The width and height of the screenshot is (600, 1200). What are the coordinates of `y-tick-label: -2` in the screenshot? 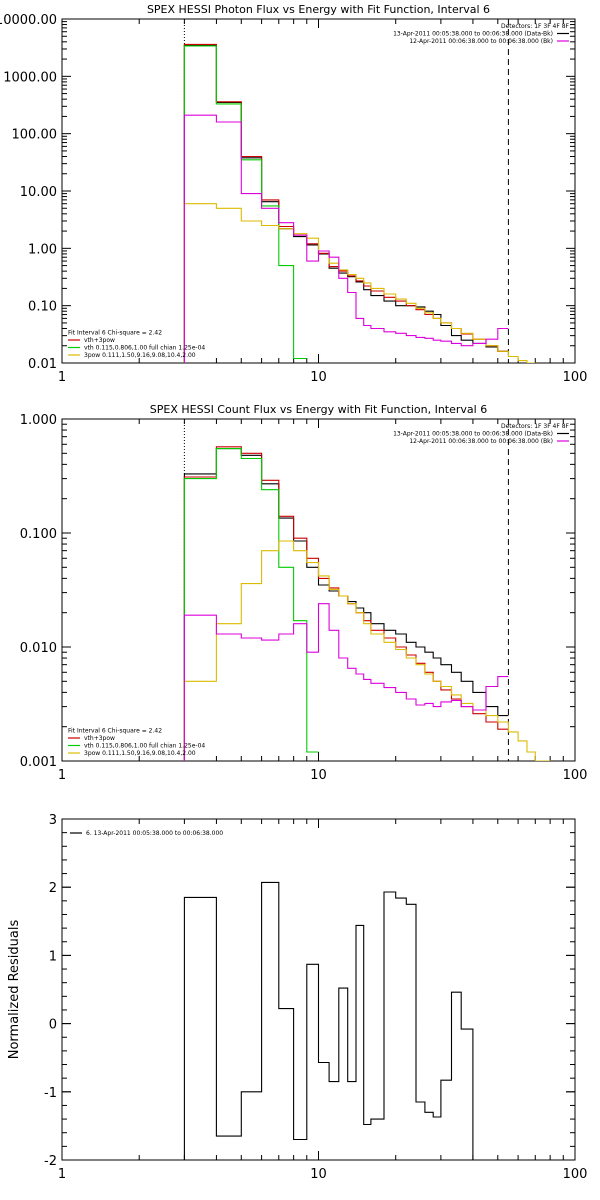 It's located at (50, 1161).